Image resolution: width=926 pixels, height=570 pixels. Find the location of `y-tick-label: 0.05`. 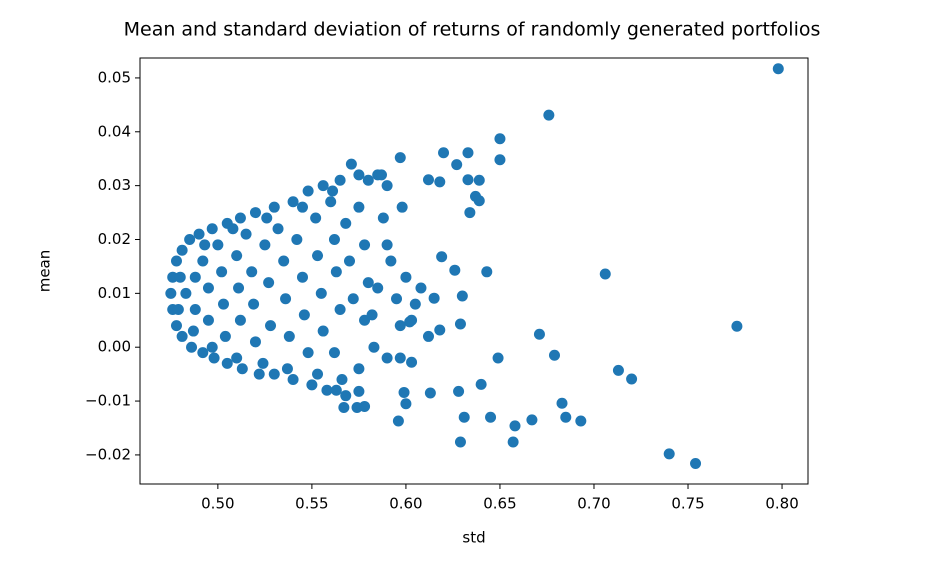

y-tick-label: 0.05 is located at coordinates (114, 77).